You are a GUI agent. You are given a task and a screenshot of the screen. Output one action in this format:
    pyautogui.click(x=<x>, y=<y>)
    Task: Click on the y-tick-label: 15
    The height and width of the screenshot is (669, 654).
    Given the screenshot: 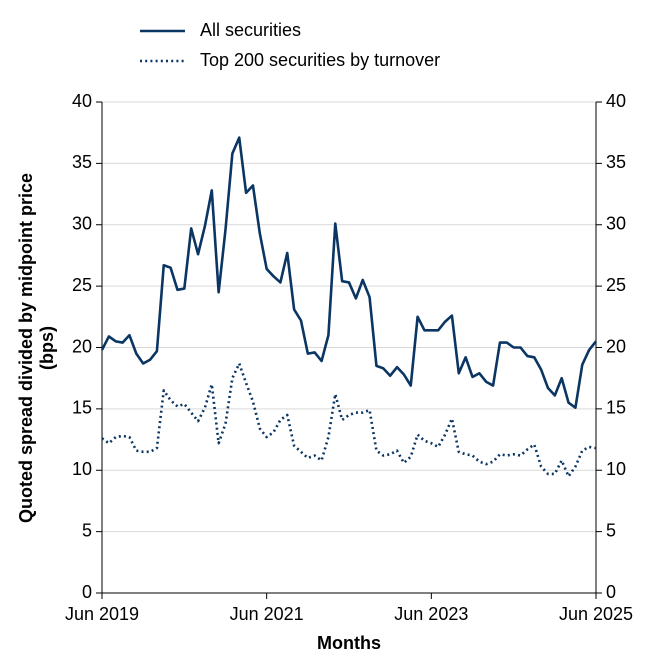 What is the action you would take?
    pyautogui.click(x=82, y=408)
    